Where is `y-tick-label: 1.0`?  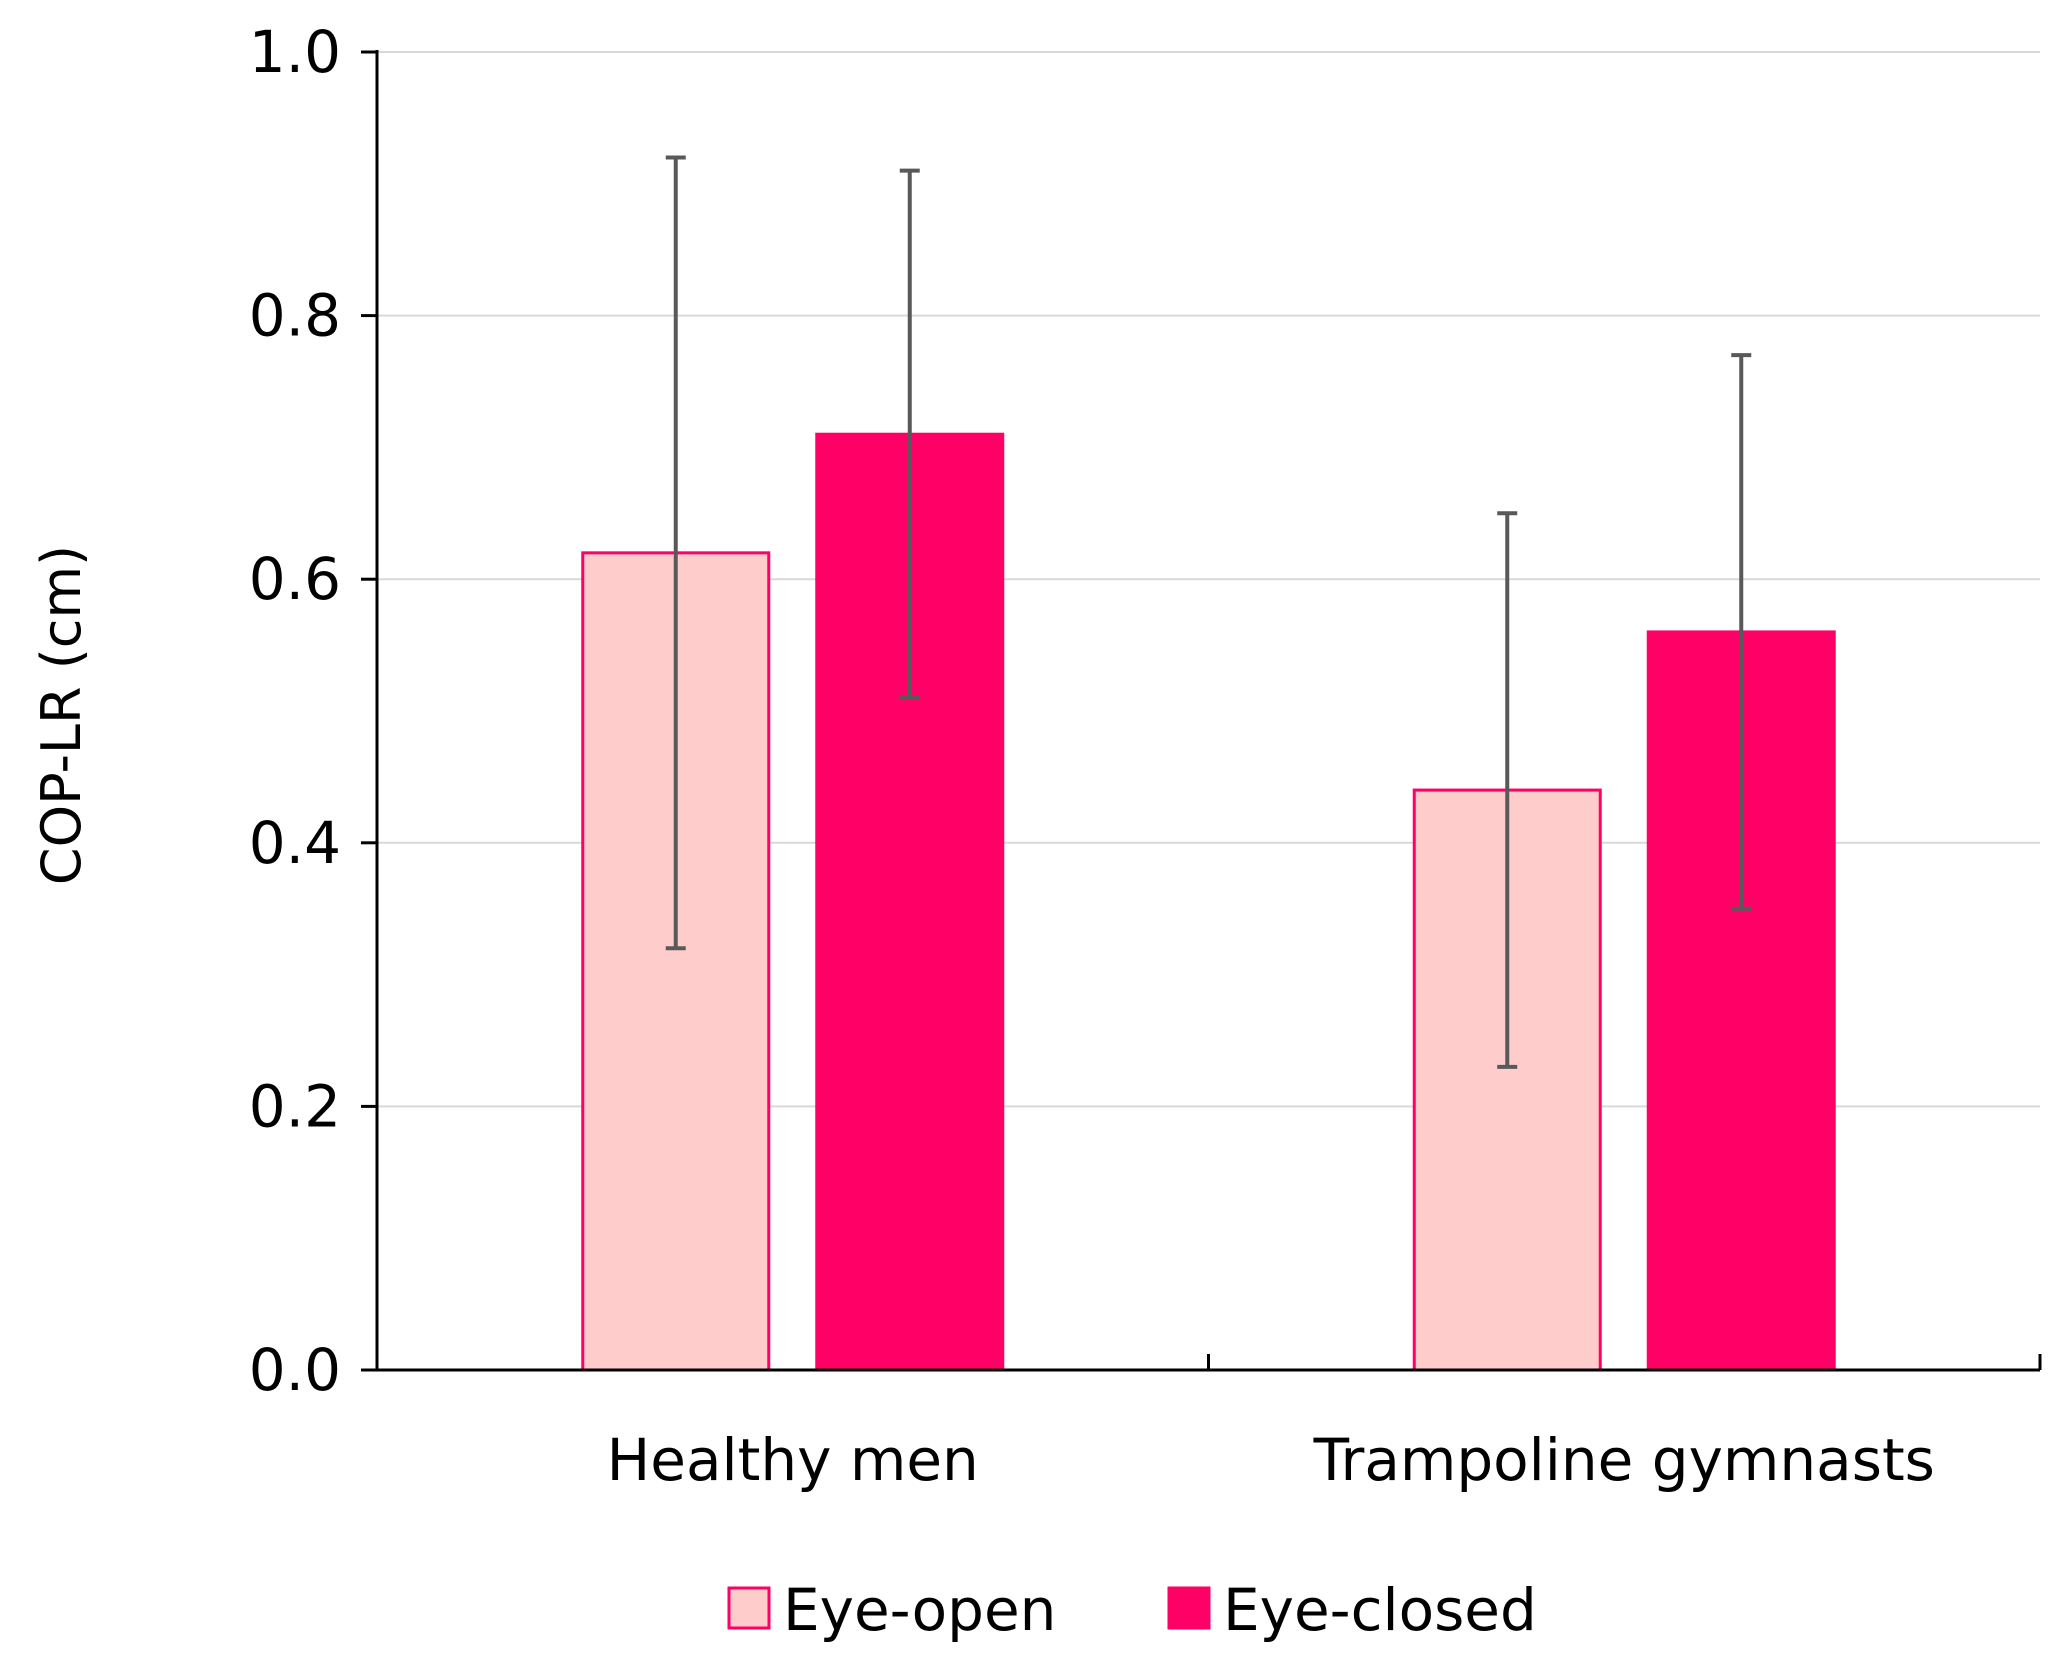 y-tick-label: 1.0 is located at coordinates (295, 52).